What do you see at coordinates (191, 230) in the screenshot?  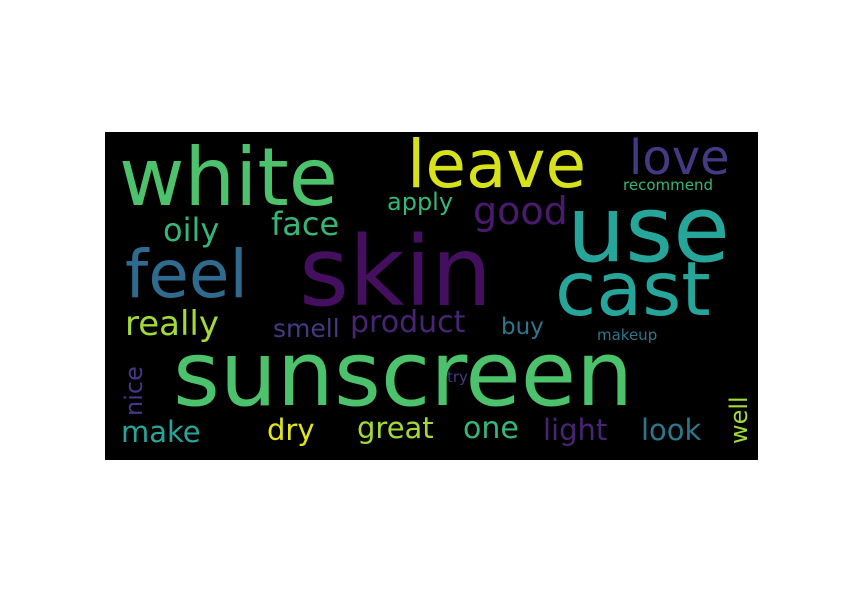 I see `word-oily: oily` at bounding box center [191, 230].